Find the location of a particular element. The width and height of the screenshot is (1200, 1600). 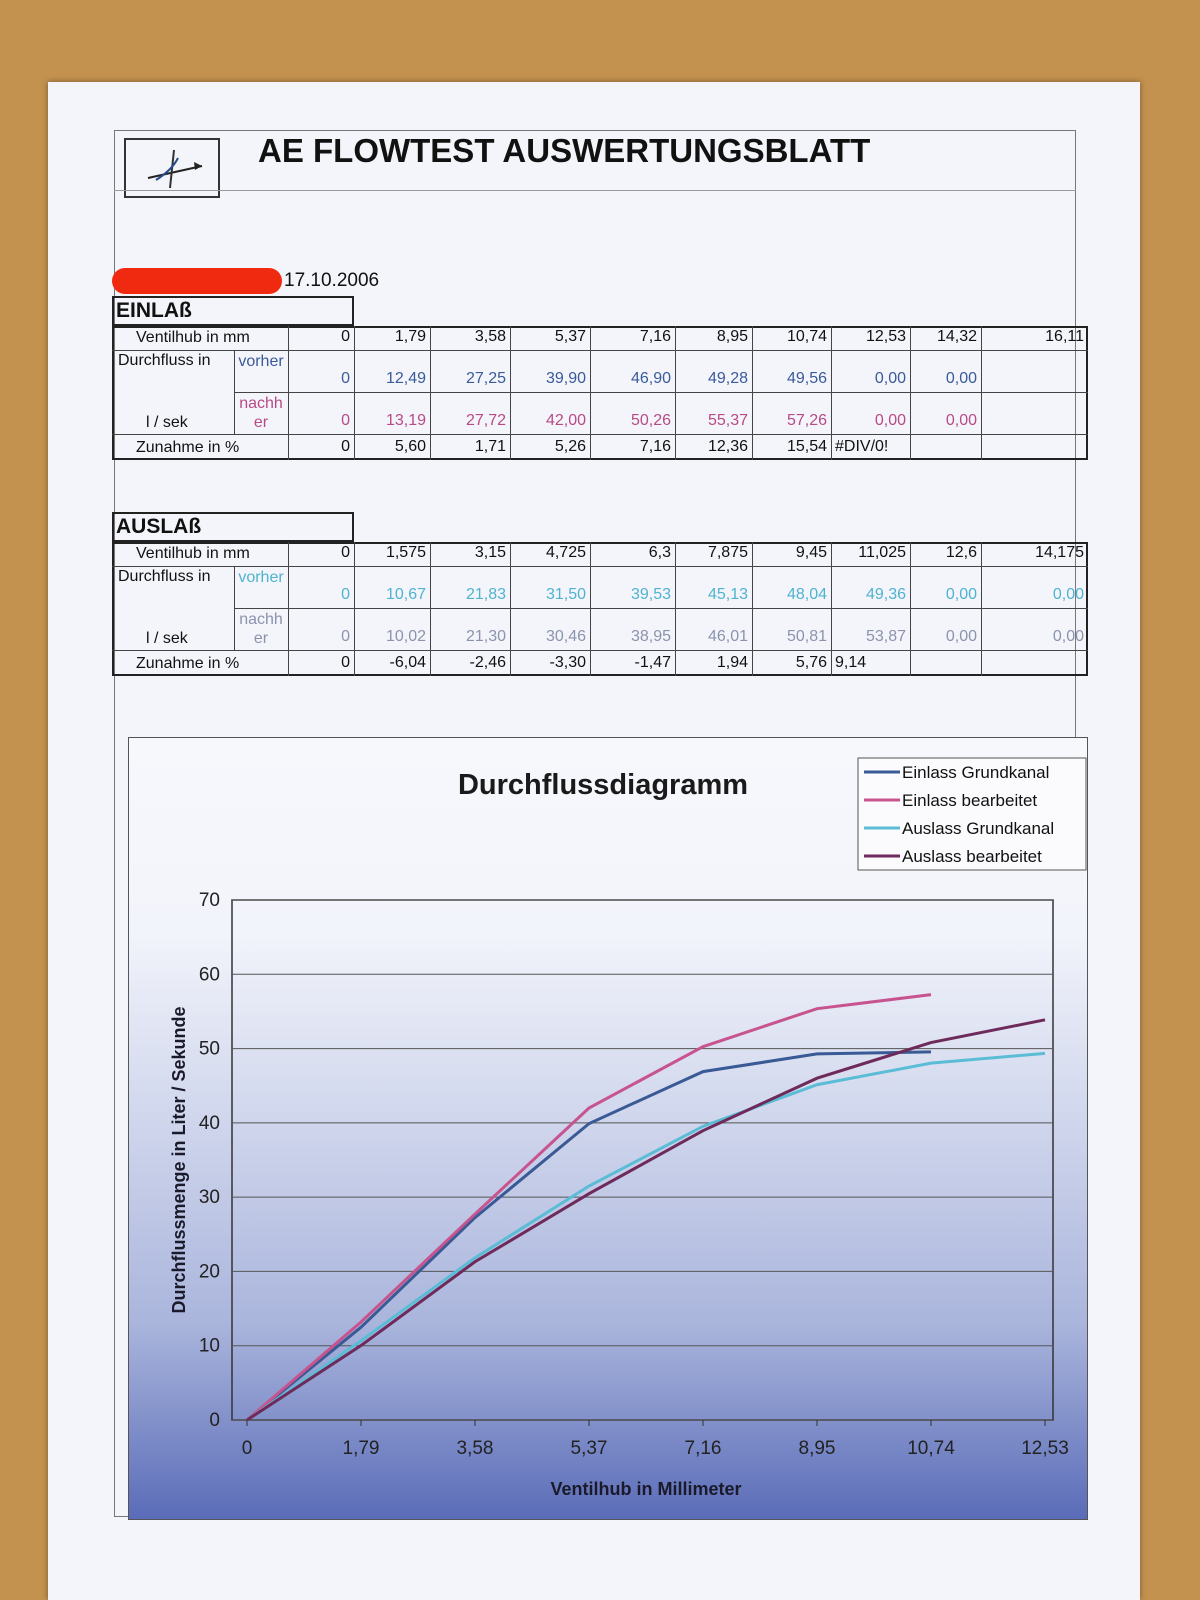

table-cell: 10,67 is located at coordinates (405, 594).